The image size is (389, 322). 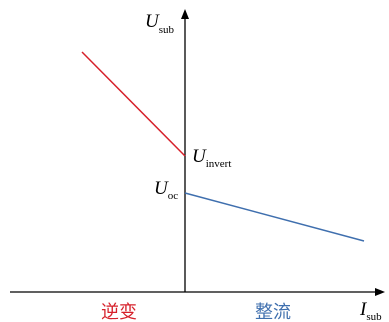 I want to click on region-right-label: 整流, so click(x=273, y=312).